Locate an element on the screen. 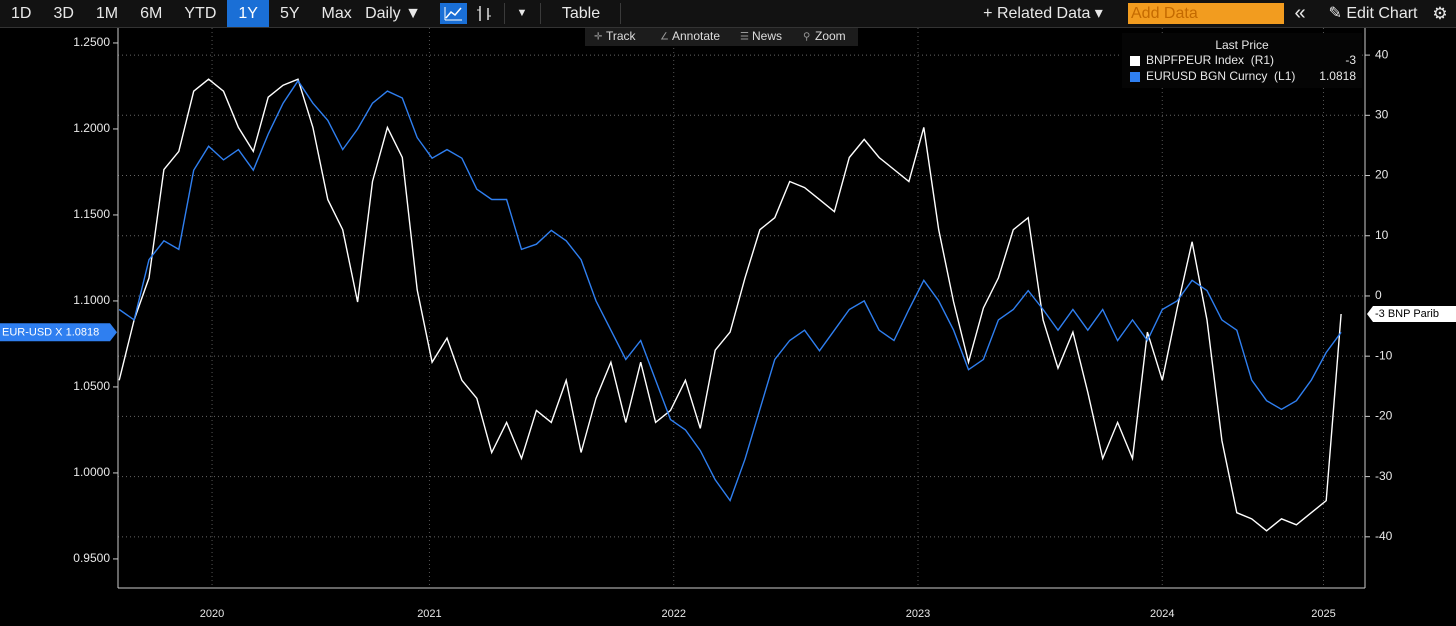 This screenshot has height=626, width=1456. tag-name: BNP Parib is located at coordinates (1413, 314).